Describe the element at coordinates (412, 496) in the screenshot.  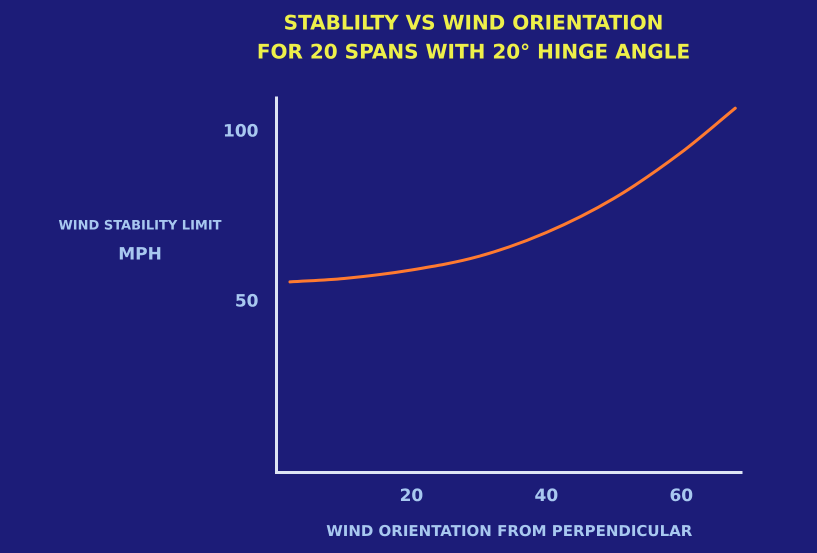
I see `x-tick-label: 20` at that location.